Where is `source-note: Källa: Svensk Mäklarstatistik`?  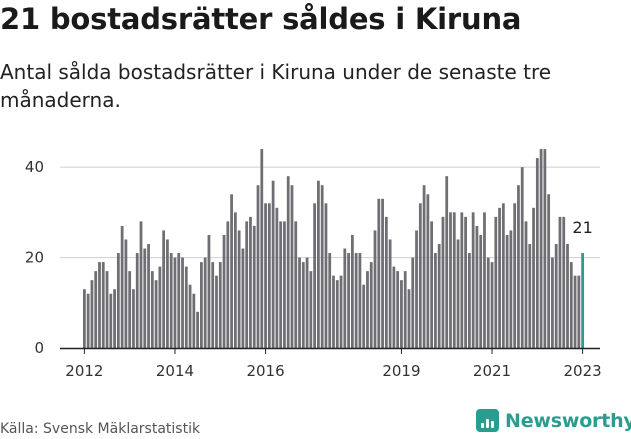
source-note: Källa: Svensk Mäklarstatistik is located at coordinates (100, 429).